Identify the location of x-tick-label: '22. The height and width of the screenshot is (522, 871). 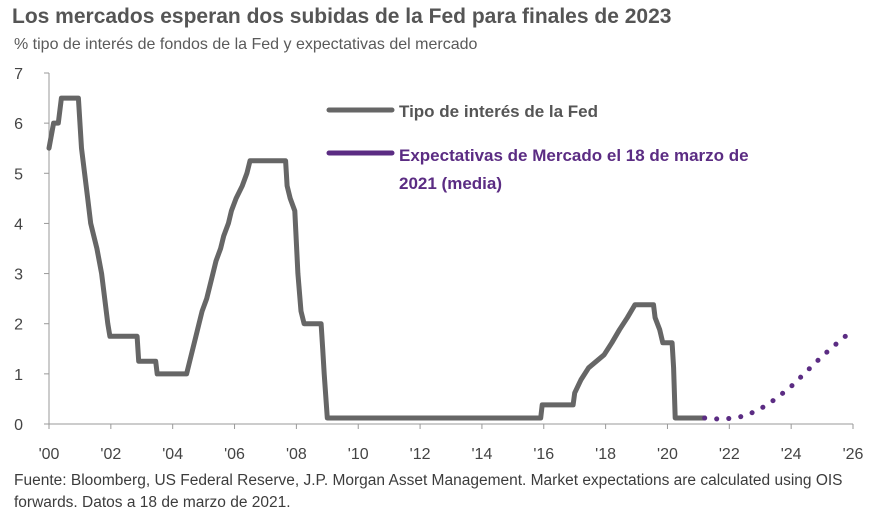
(729, 454).